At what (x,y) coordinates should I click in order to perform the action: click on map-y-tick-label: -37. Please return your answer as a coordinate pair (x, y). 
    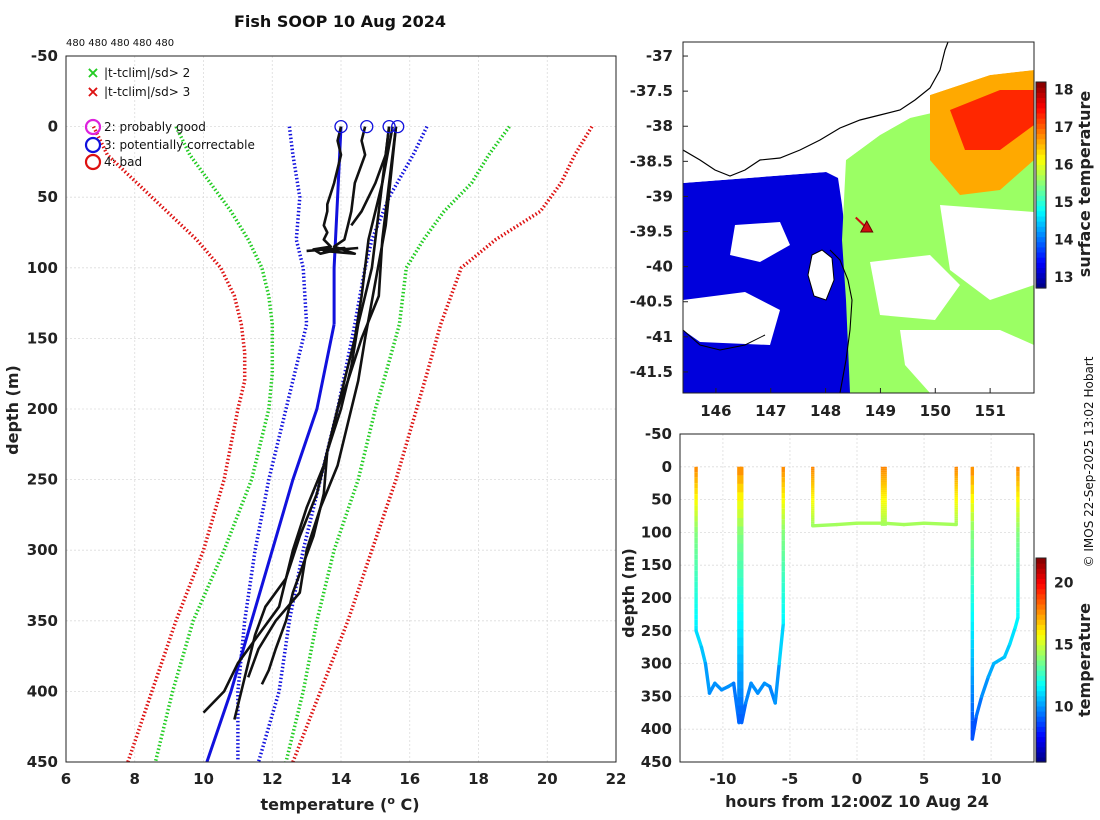
    Looking at the image, I should click on (659, 56).